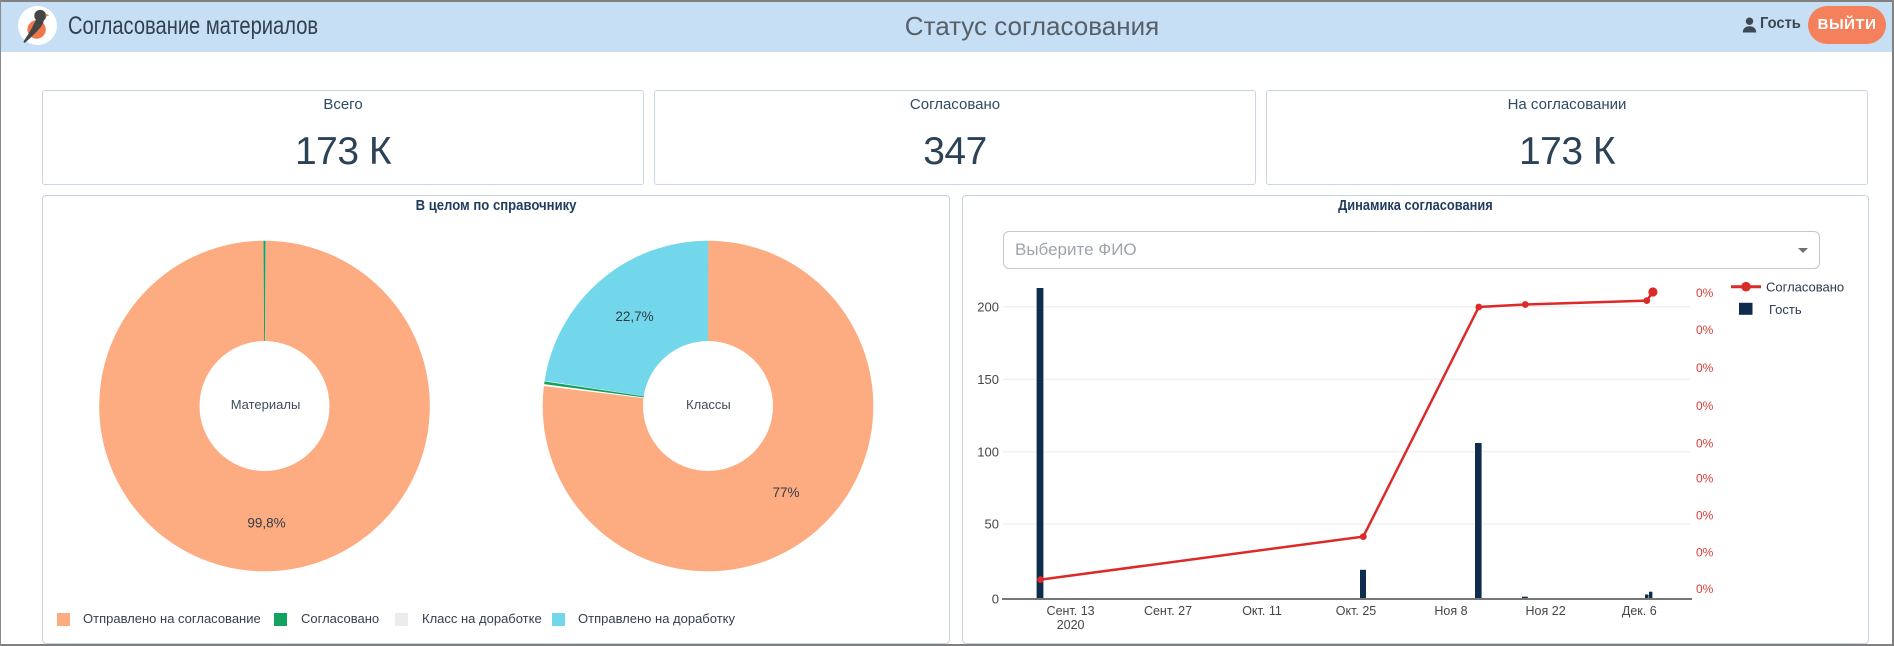  What do you see at coordinates (1262, 611) in the screenshot?
I see `svg-text: Окт. 11` at bounding box center [1262, 611].